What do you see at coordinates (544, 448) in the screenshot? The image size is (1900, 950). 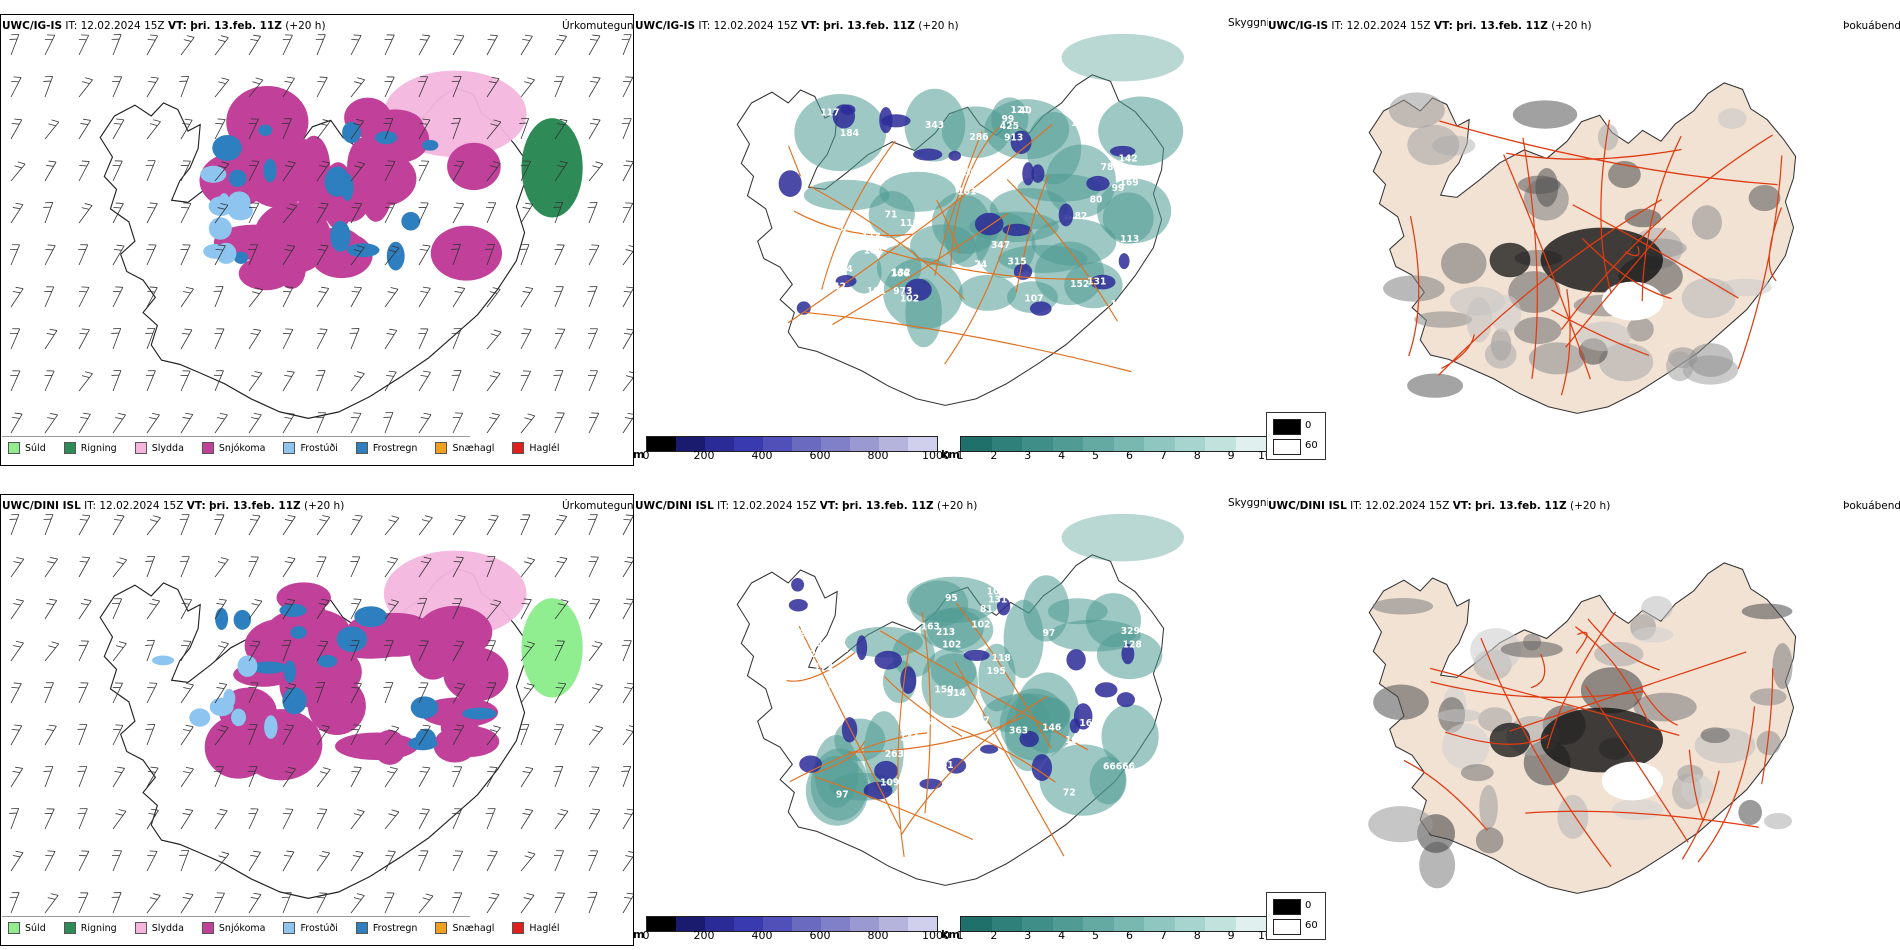 I see `precip-legend-label: Haglél` at bounding box center [544, 448].